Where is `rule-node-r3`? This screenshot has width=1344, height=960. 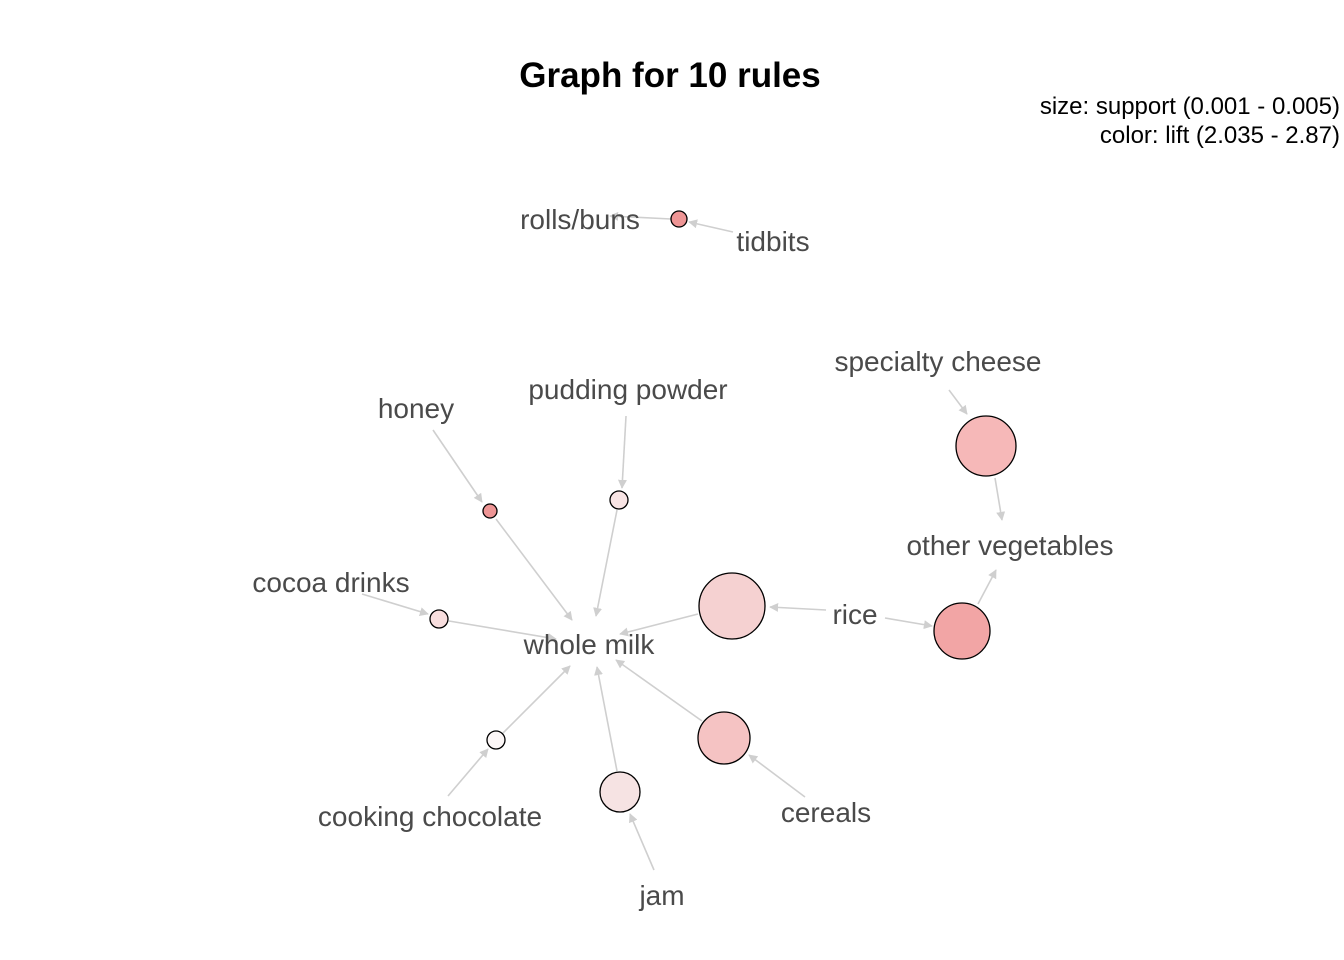 rule-node-r3 is located at coordinates (962, 631).